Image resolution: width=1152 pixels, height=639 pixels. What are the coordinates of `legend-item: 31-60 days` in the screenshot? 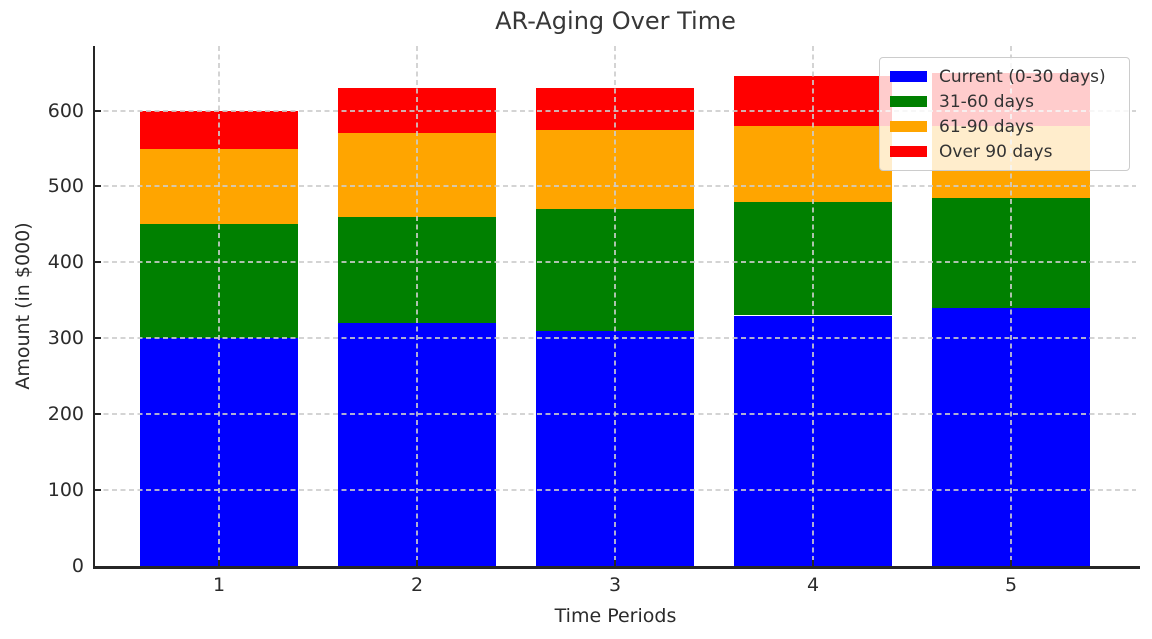 It's located at (1004, 101).